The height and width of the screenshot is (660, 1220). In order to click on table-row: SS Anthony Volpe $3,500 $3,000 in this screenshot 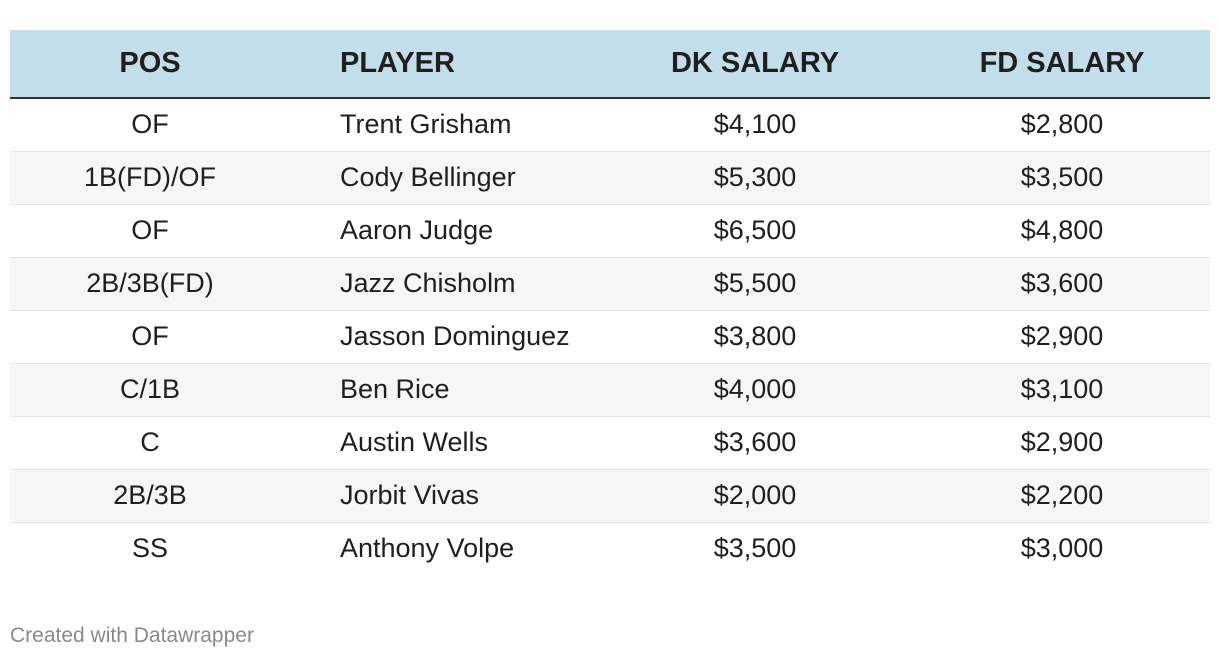, I will do `click(610, 548)`.